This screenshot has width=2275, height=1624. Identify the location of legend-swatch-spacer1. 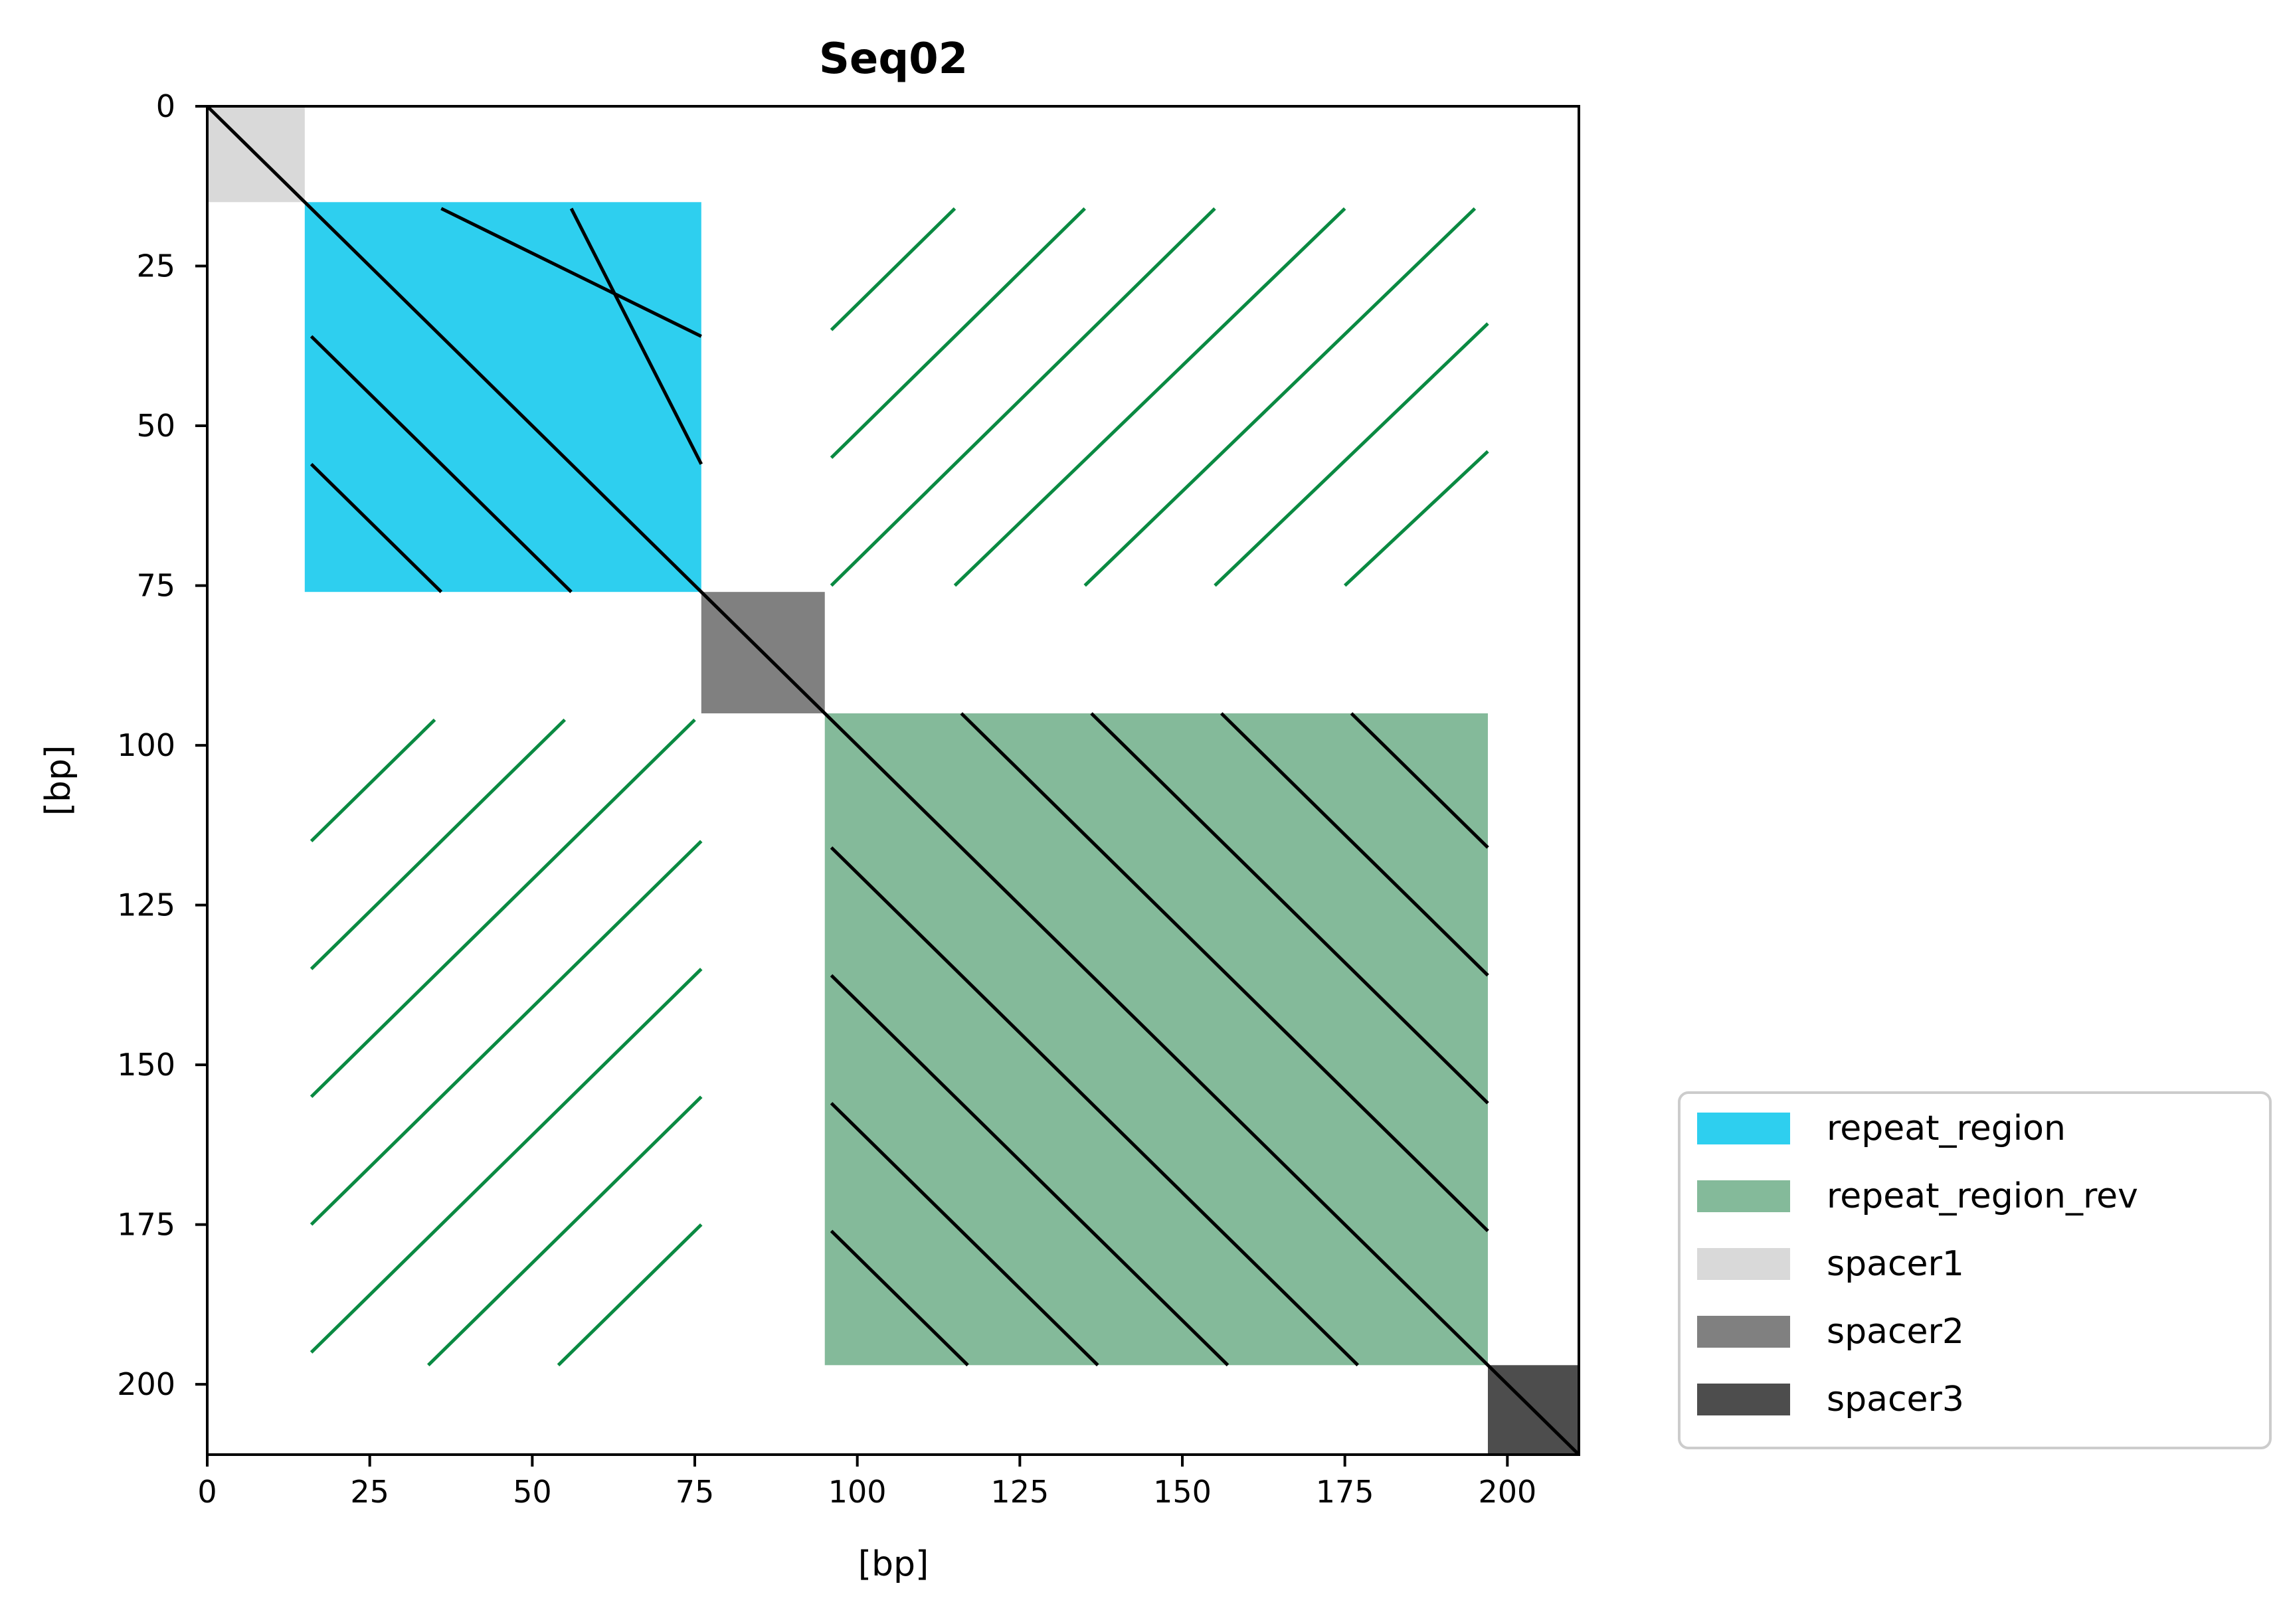
(1743, 1264).